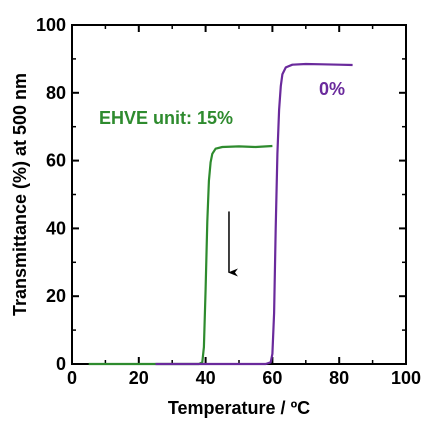  What do you see at coordinates (56, 161) in the screenshot?
I see `y-tick-label: 60` at bounding box center [56, 161].